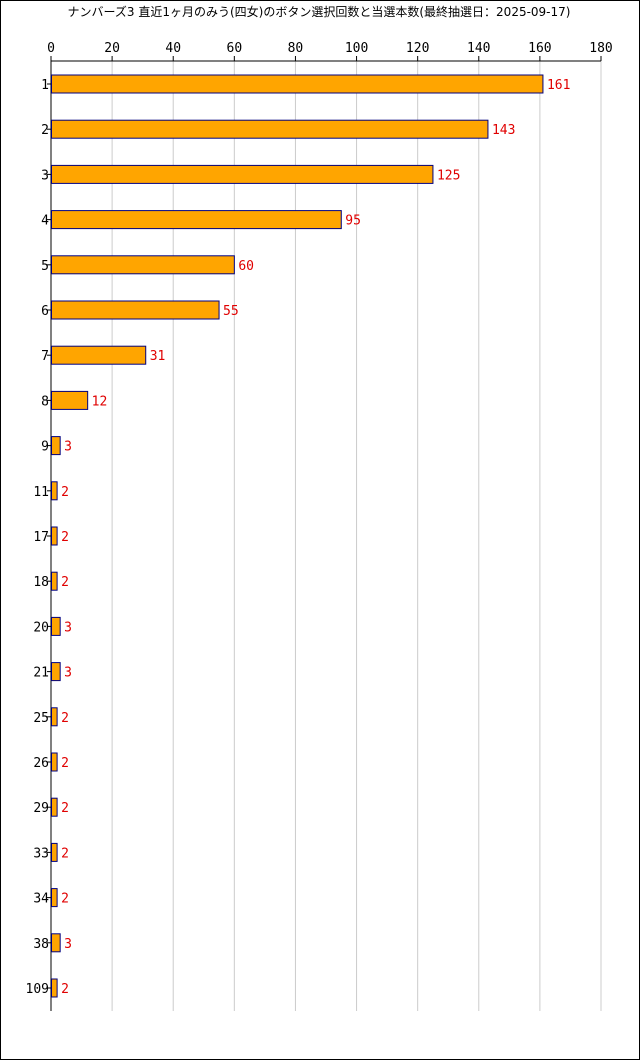 This screenshot has width=640, height=1061. I want to click on category-label: 33, so click(41, 853).